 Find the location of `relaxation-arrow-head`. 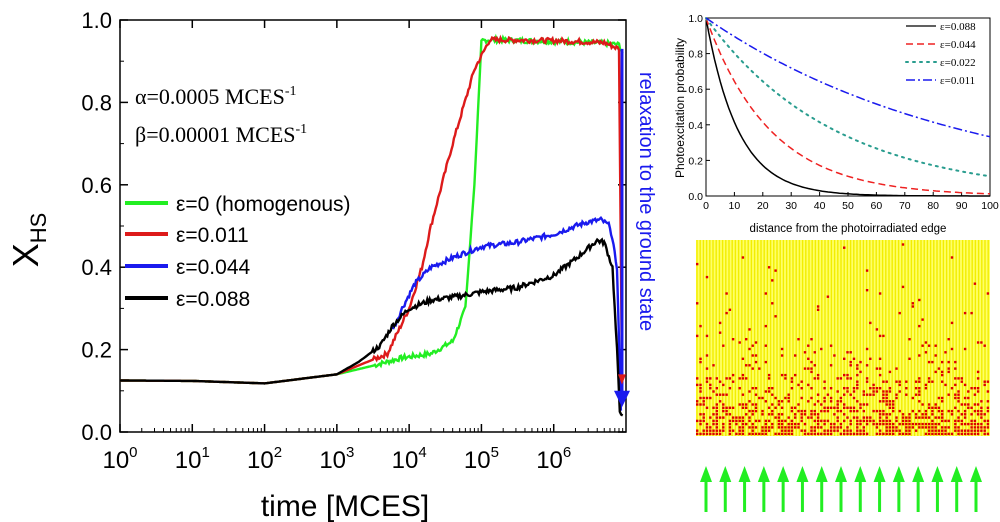

relaxation-arrow-head is located at coordinates (621, 399).